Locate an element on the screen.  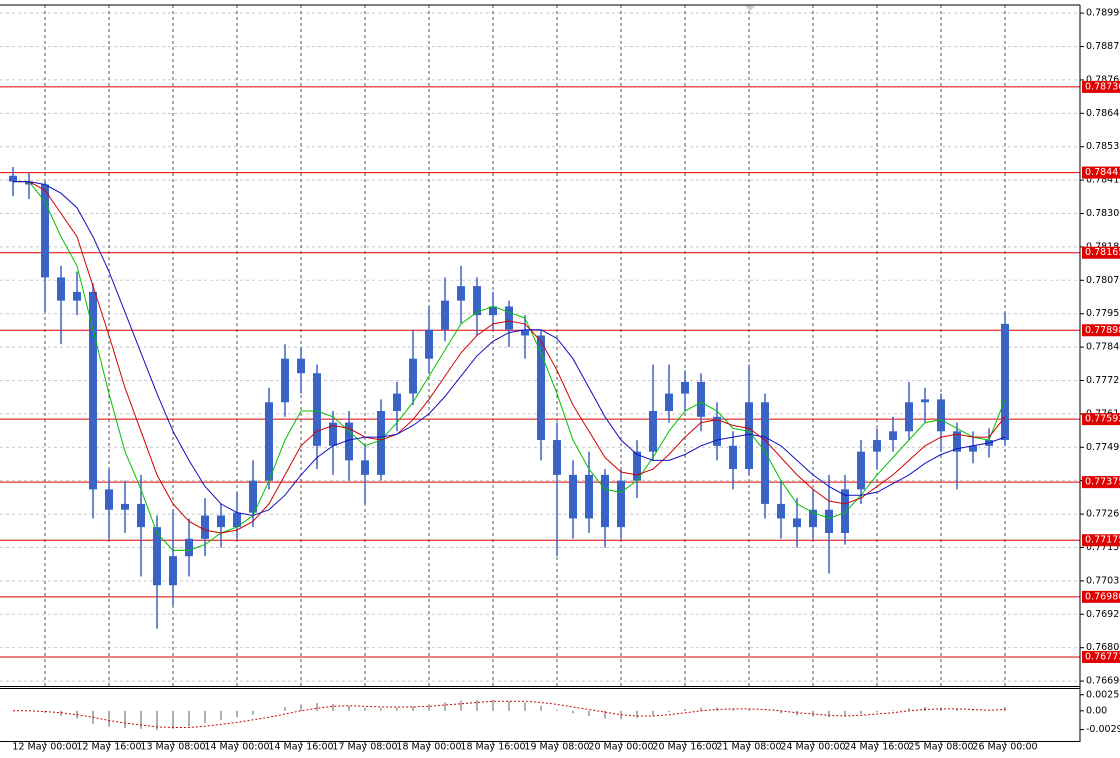
x-tick-label: 24 May 16:00 is located at coordinates (876, 747).